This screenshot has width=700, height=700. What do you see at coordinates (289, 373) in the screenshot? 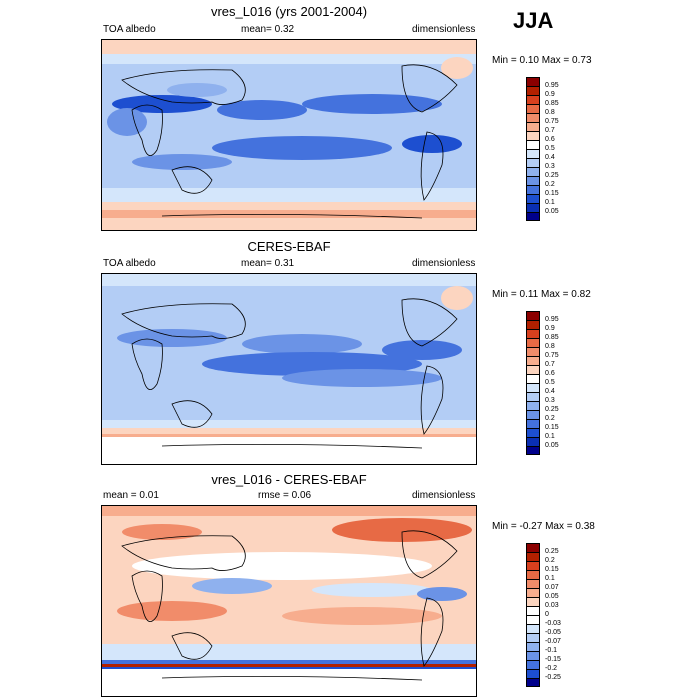
I see `panel-2-coastlines` at bounding box center [289, 373].